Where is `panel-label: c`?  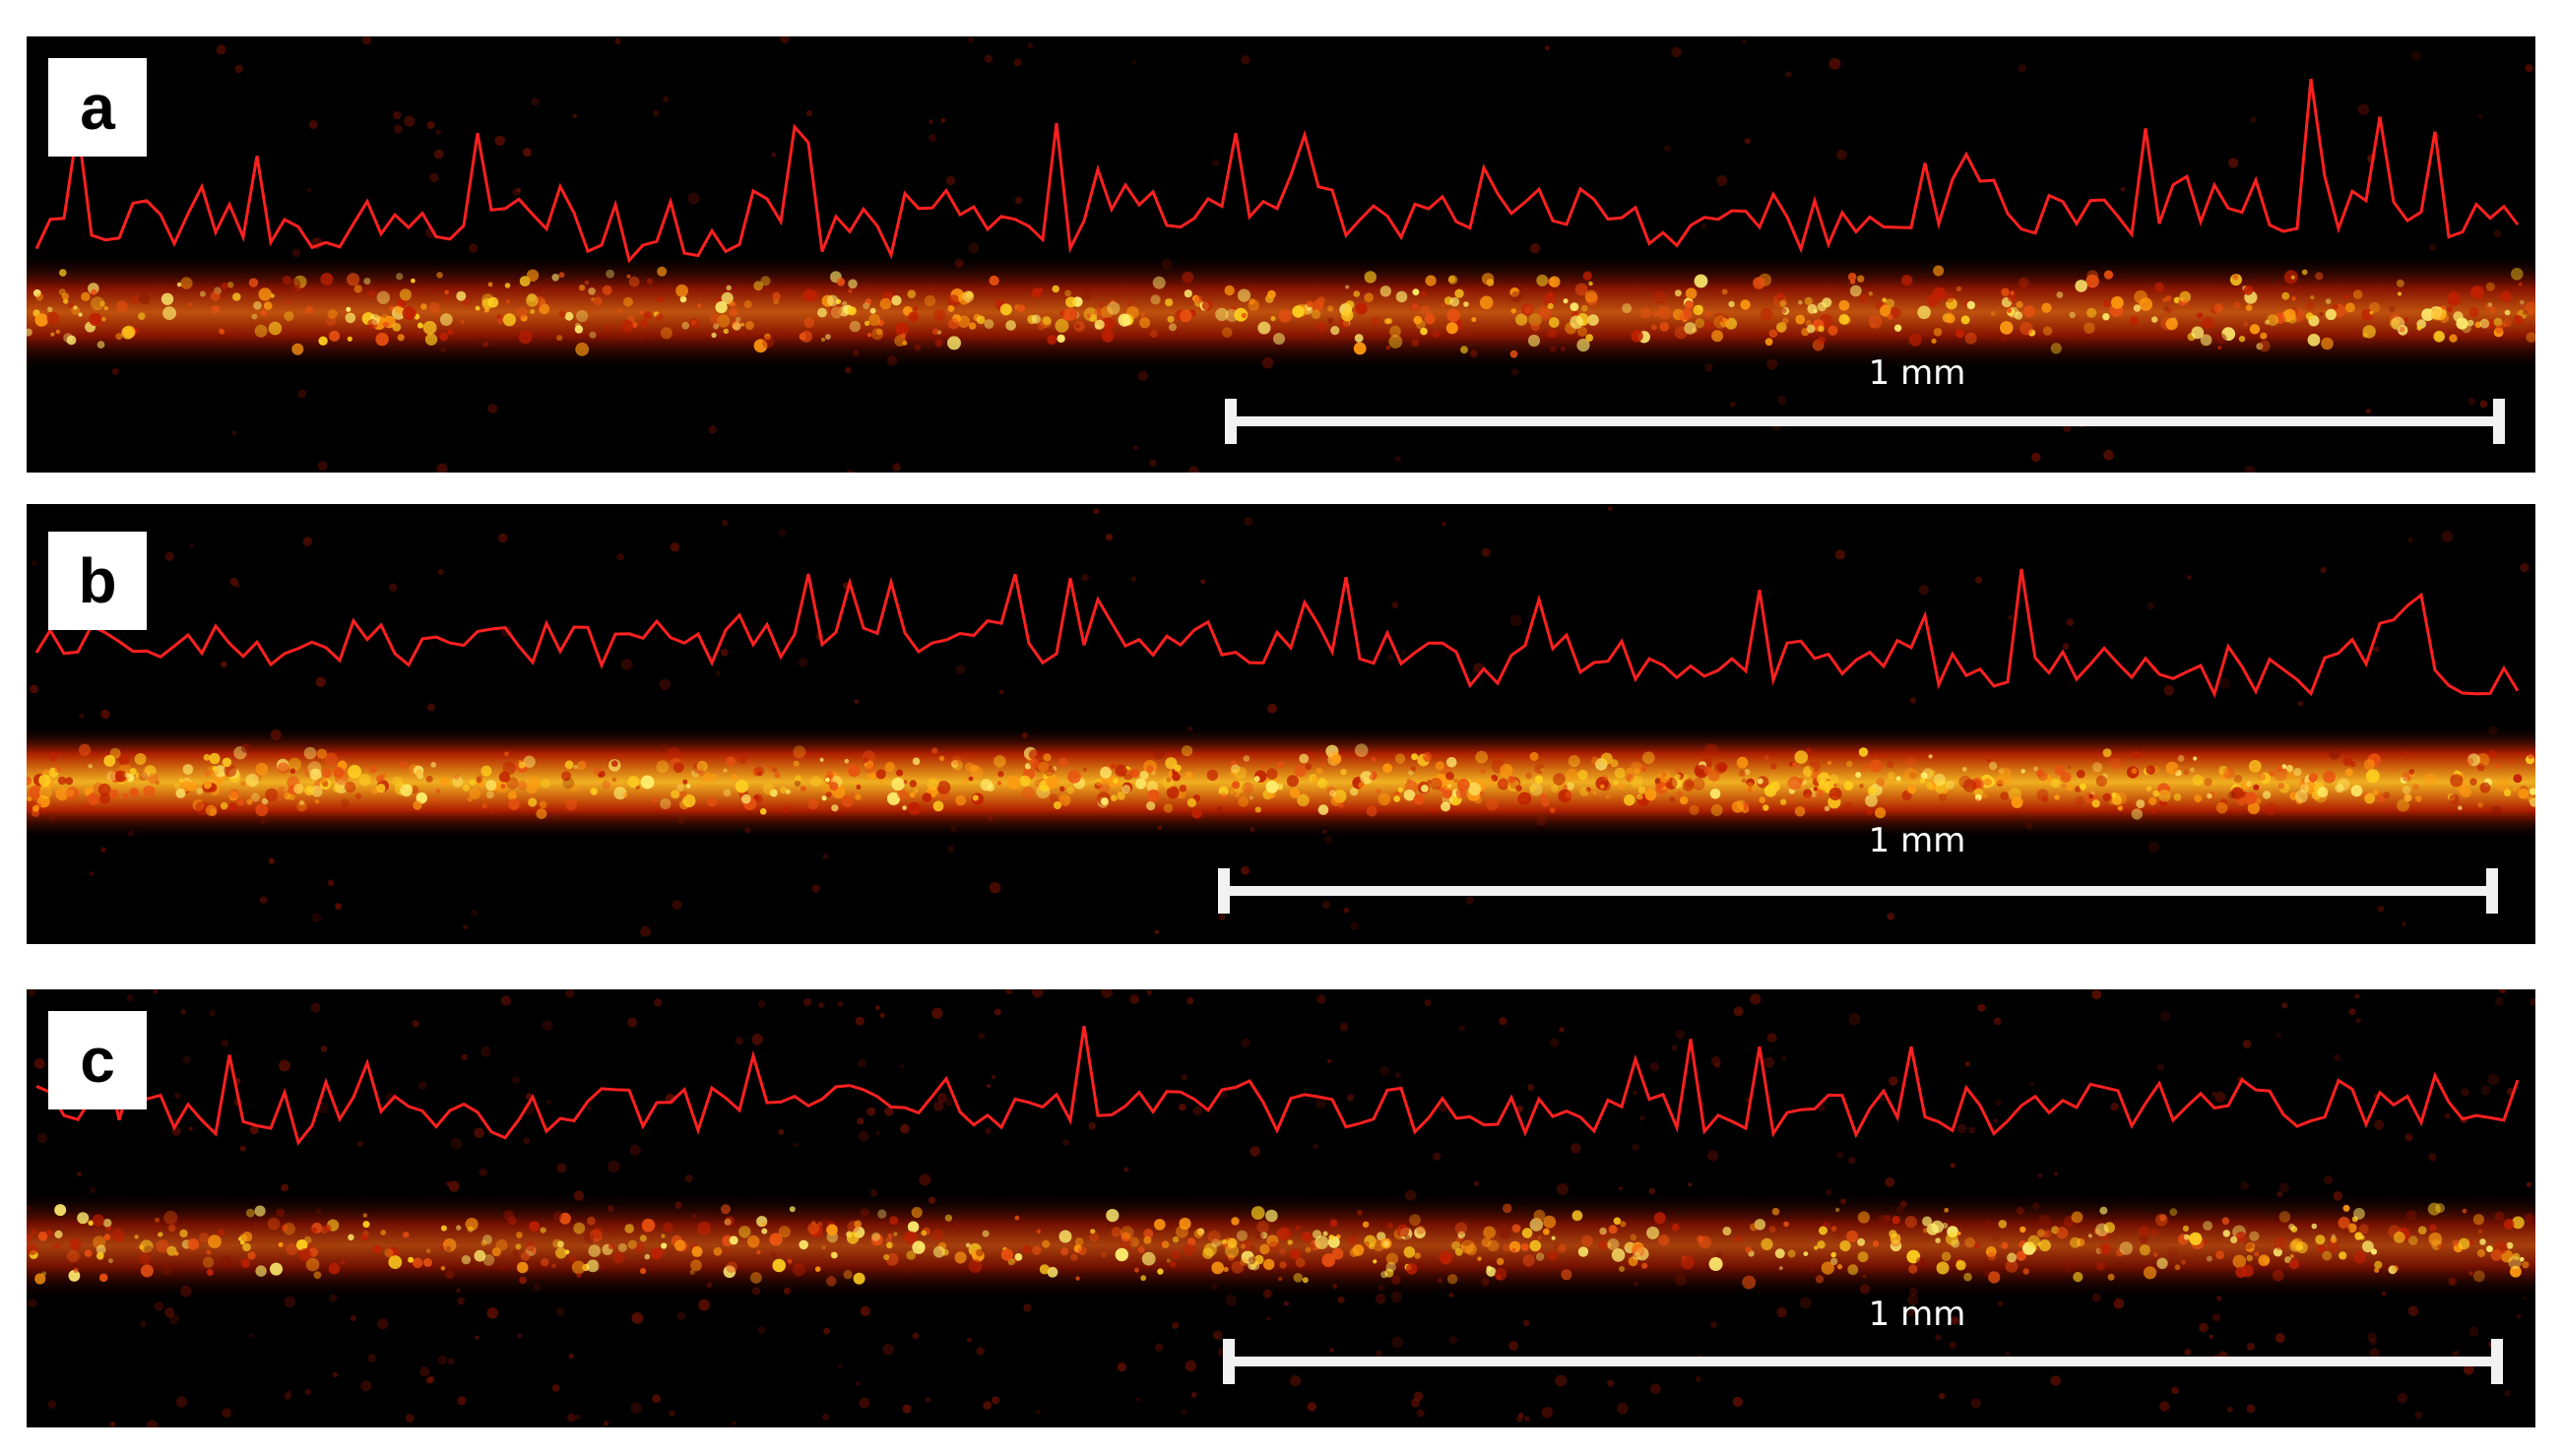 panel-label: c is located at coordinates (97, 1060).